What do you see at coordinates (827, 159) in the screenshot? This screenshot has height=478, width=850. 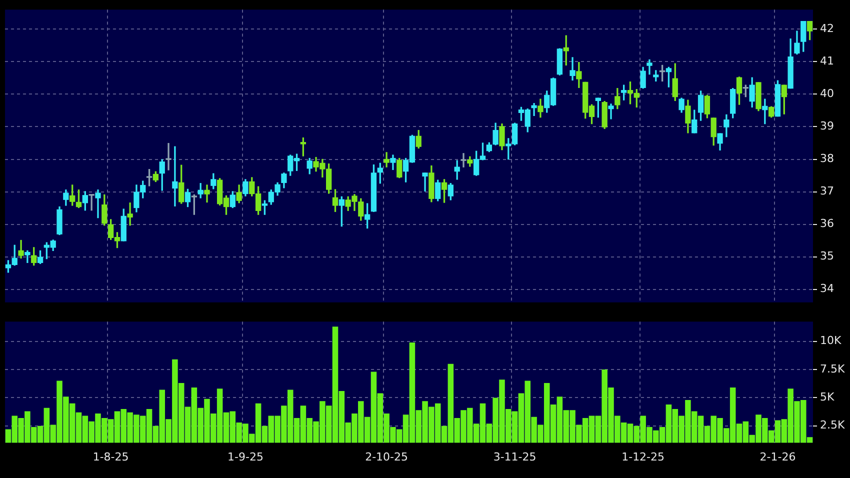 I see `y-tick-label: 38` at bounding box center [827, 159].